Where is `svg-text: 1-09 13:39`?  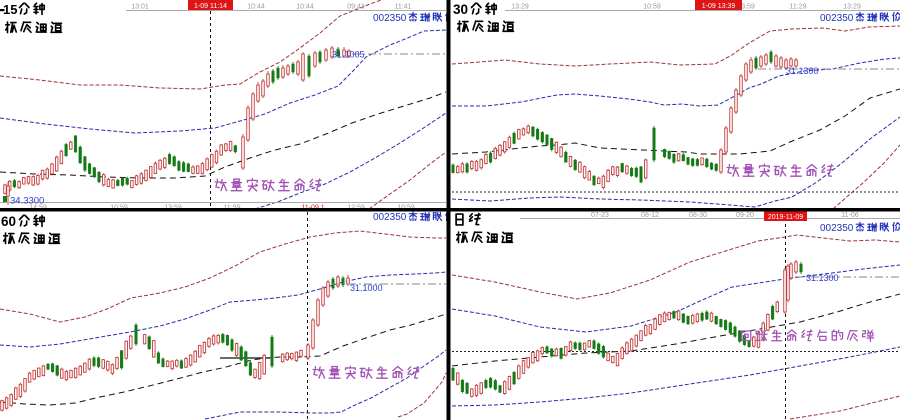
svg-text: 1-09 13:39 is located at coordinates (719, 6).